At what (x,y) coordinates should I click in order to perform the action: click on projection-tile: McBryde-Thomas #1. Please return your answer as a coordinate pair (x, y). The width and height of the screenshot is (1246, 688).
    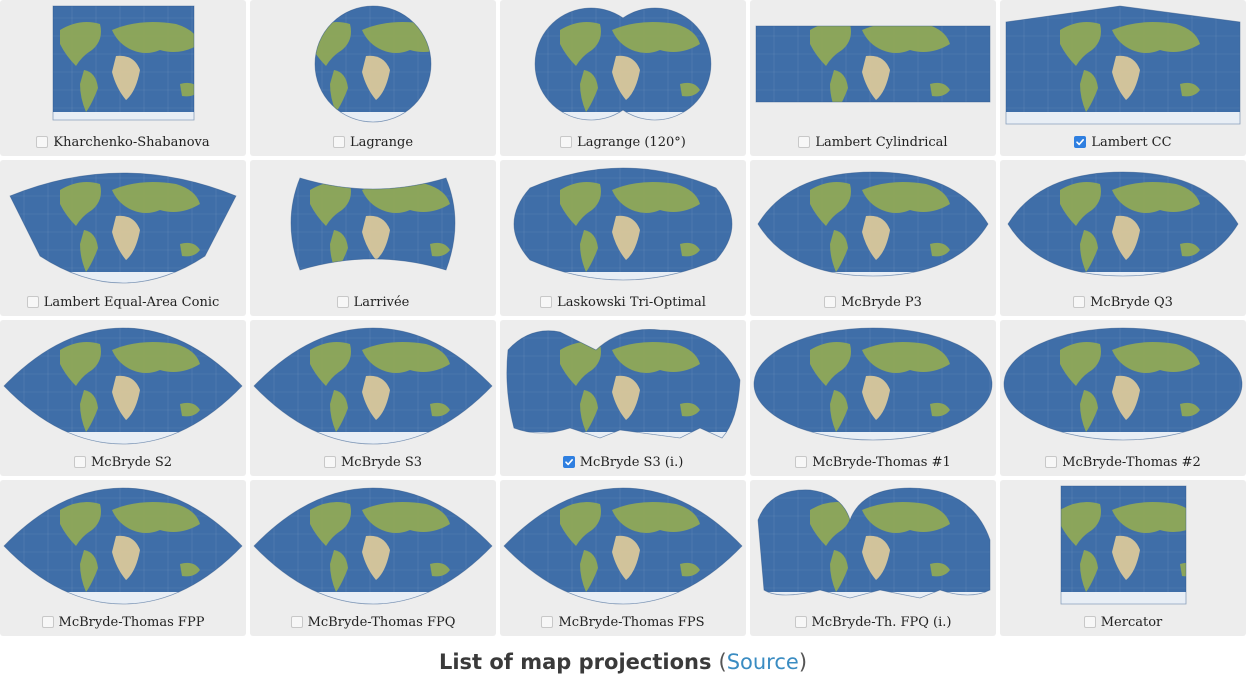
    Looking at the image, I should click on (873, 398).